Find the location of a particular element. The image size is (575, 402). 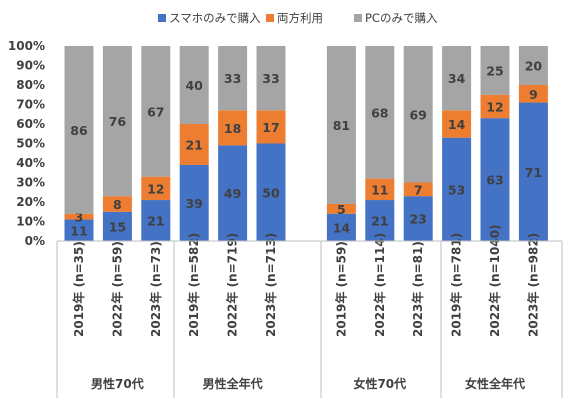

group-label: 女性全年代 is located at coordinates (495, 383).